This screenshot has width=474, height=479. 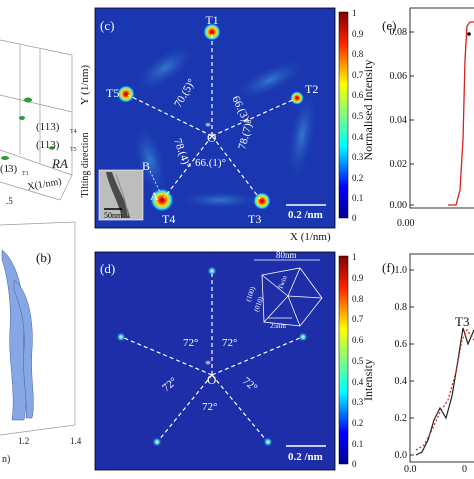 What do you see at coordinates (401, 381) in the screenshot?
I see `ytick-f-3: 0.4` at bounding box center [401, 381].